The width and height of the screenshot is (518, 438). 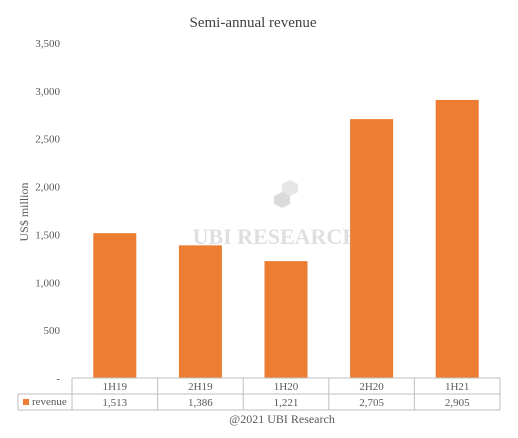 I want to click on value-label: 2,705, so click(x=371, y=403).